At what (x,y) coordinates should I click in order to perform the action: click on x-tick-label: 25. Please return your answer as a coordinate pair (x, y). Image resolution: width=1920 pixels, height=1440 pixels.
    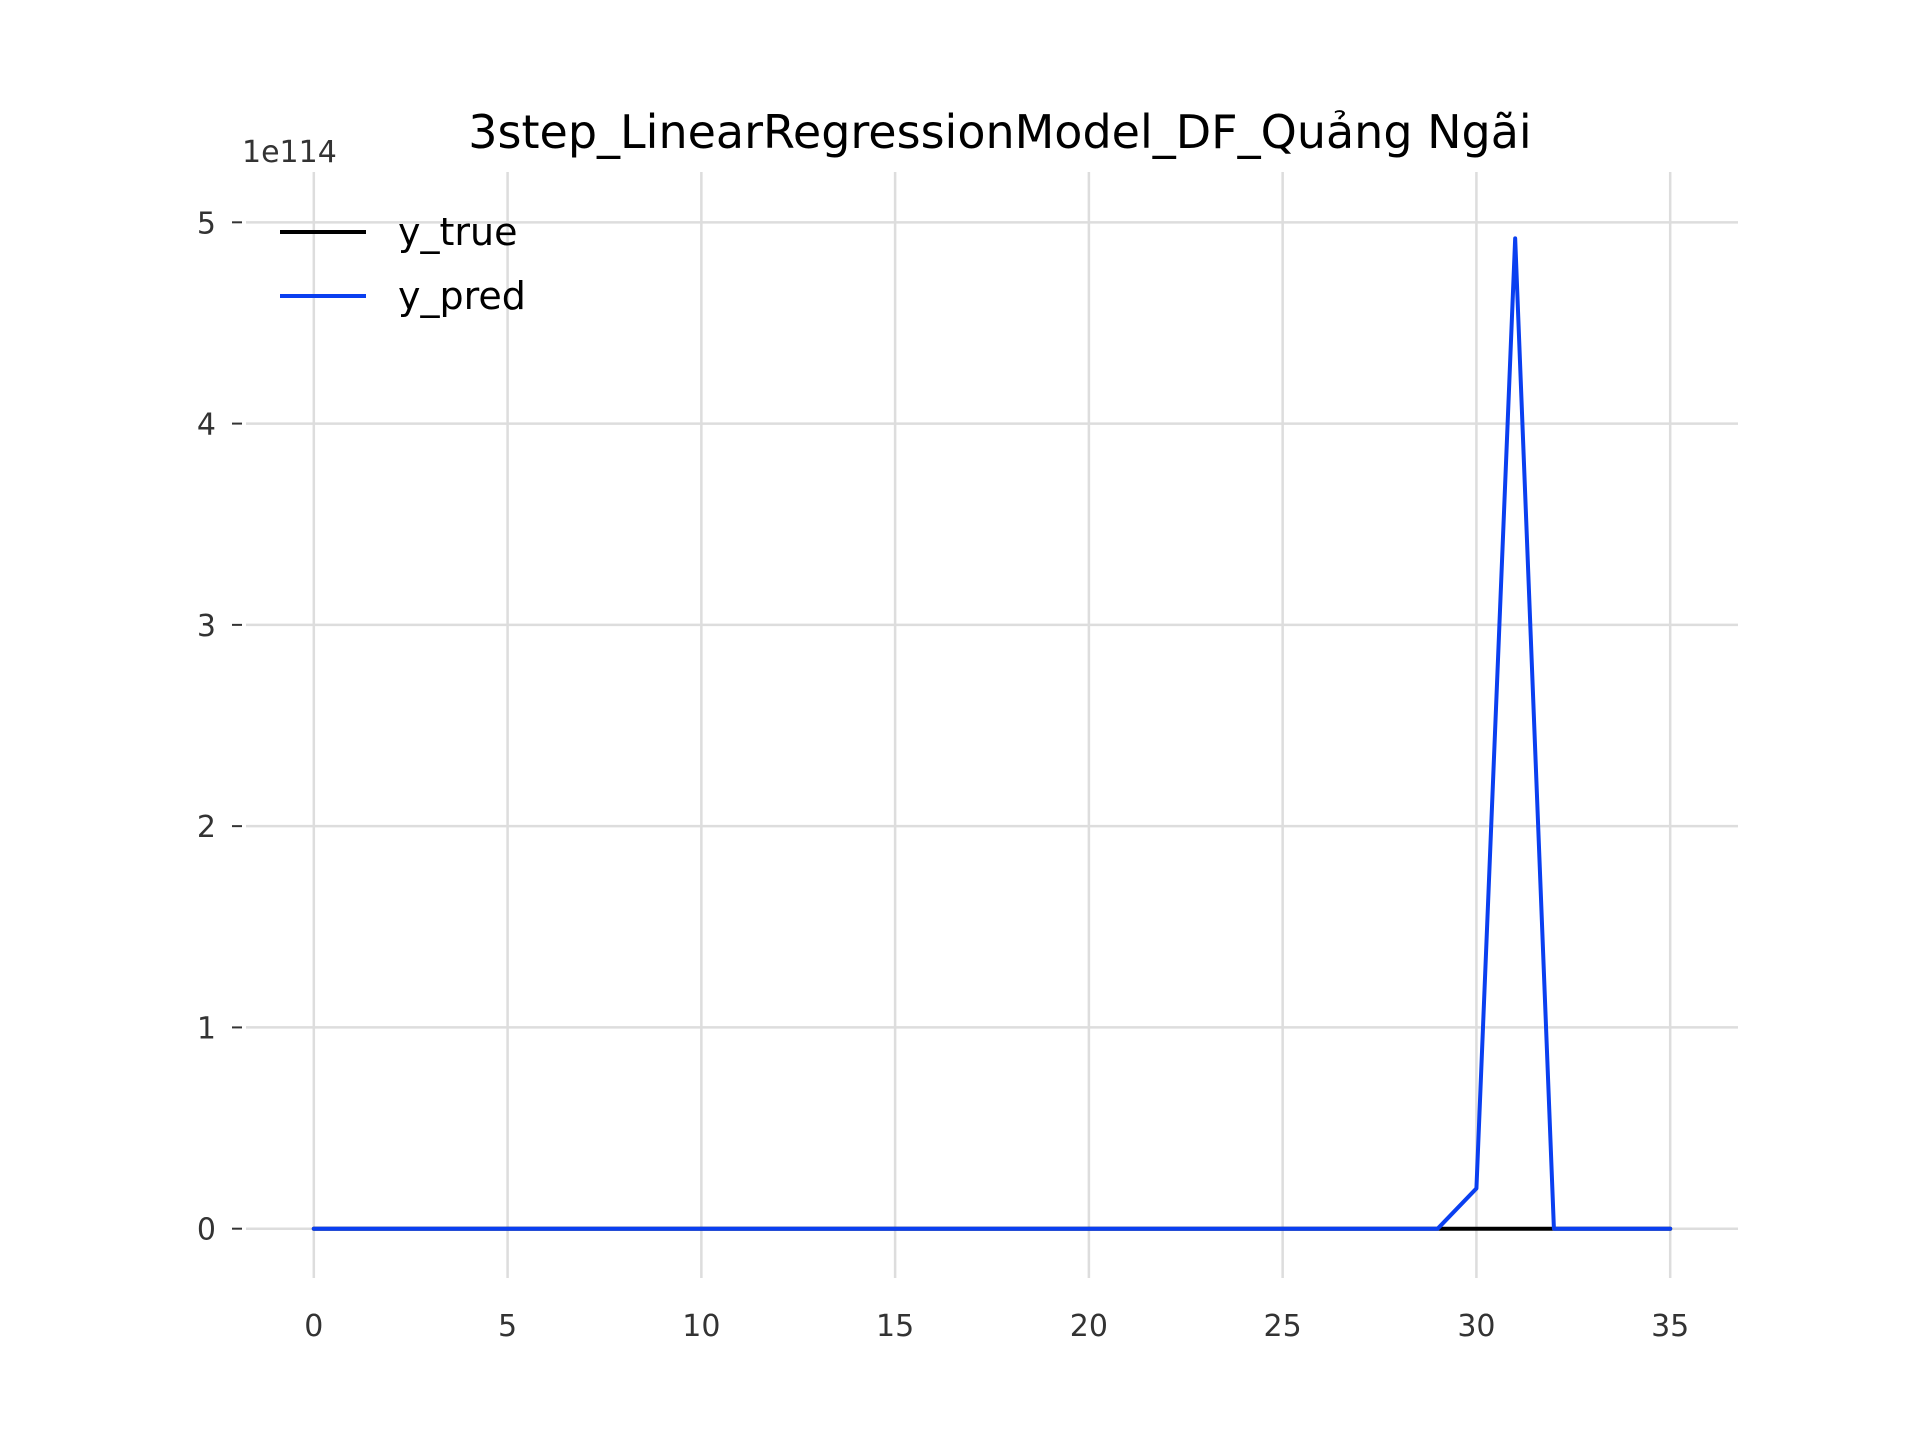
    Looking at the image, I should click on (1283, 1326).